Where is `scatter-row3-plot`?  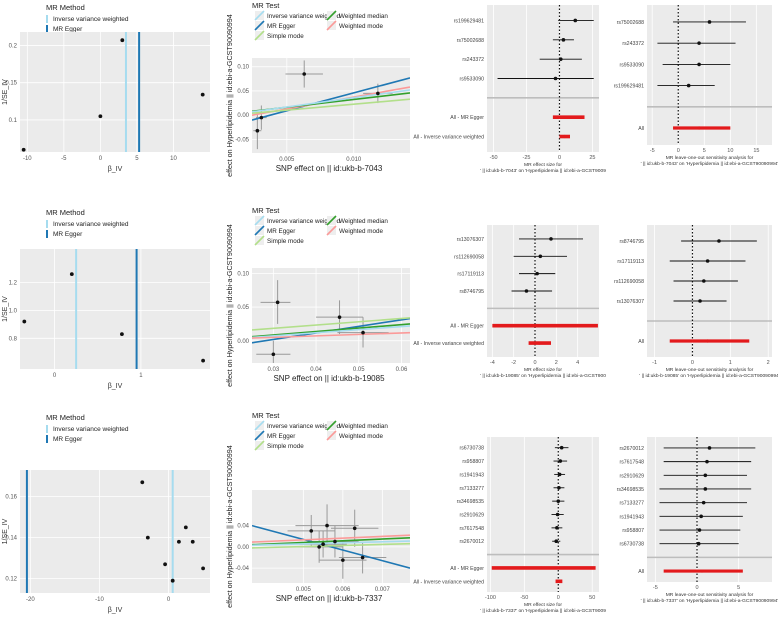
scatter-row3-plot is located at coordinates (331, 541).